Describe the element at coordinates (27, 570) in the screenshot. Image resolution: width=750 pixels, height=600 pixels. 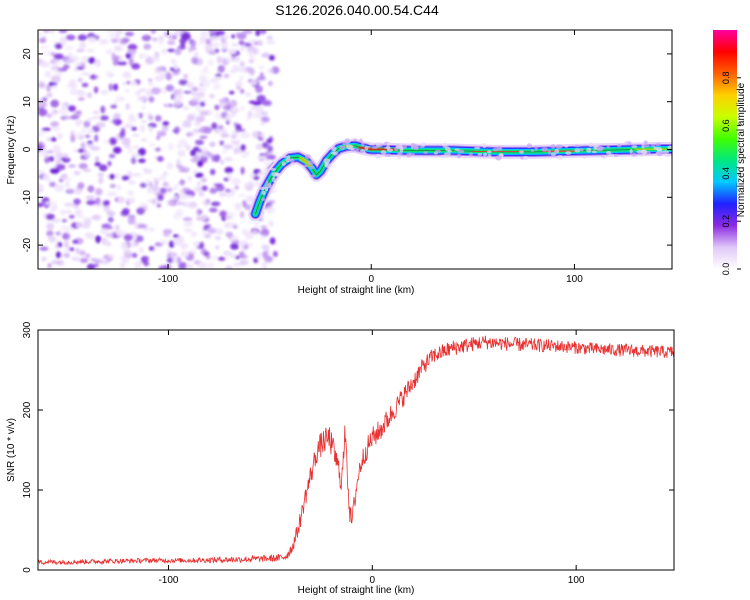
I see `y-tick-label: 0` at that location.